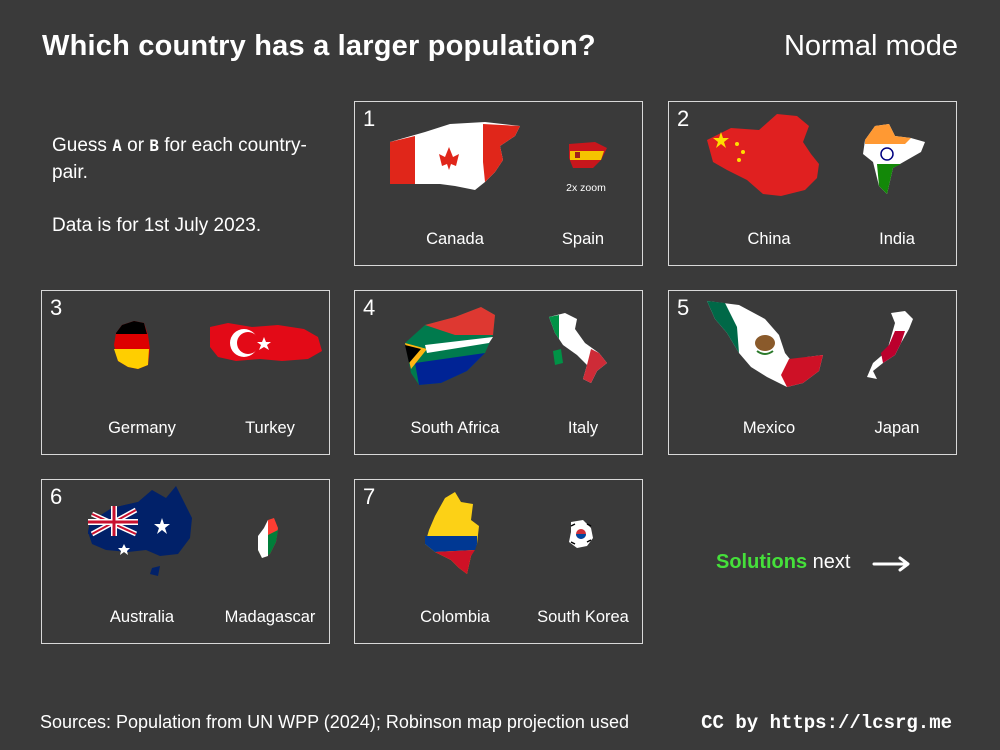  I want to click on country-a-label: Mexico, so click(769, 428).